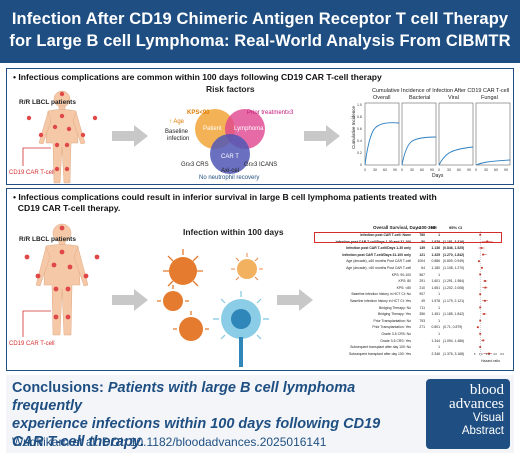  I want to click on forest-row-hr: 1.979, so click(436, 241).